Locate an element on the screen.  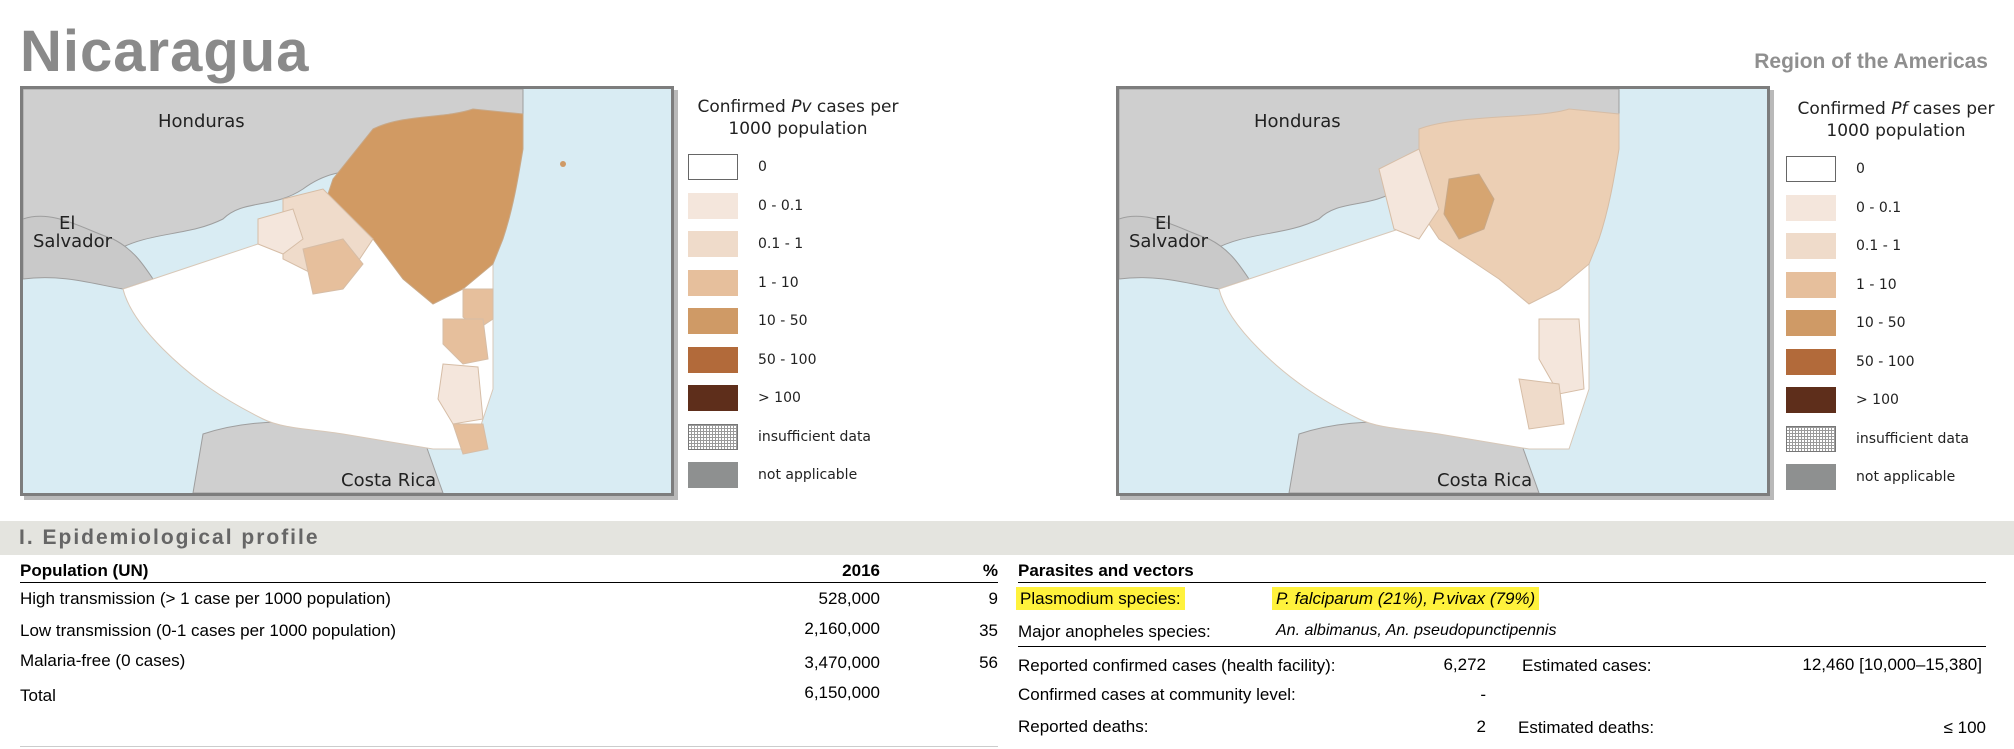
el-salvador-label-2: Salvador is located at coordinates (73, 241).